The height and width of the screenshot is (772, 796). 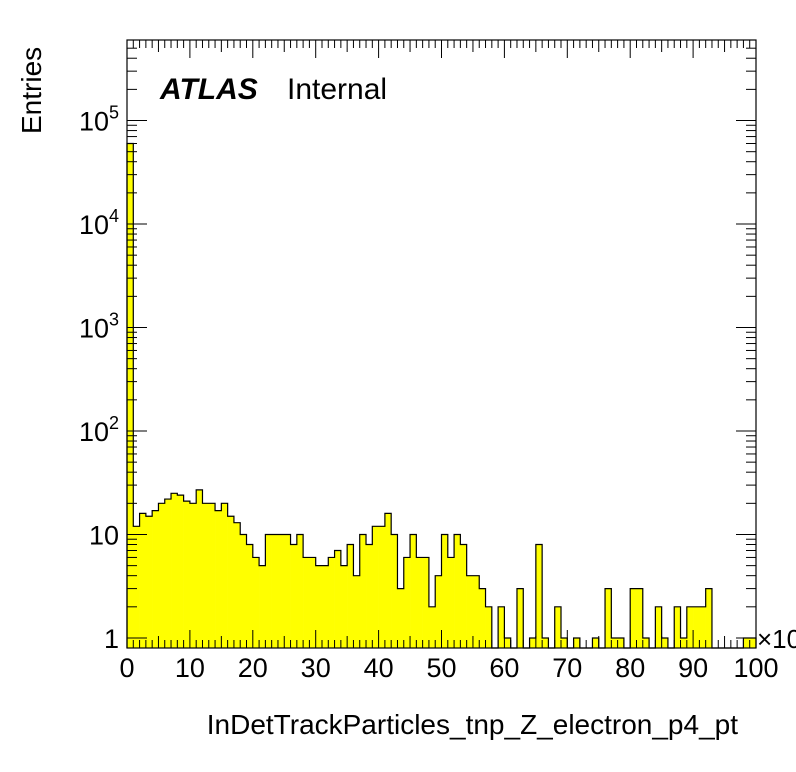 I want to click on x-multiplier-label: ×10, so click(x=776, y=639).